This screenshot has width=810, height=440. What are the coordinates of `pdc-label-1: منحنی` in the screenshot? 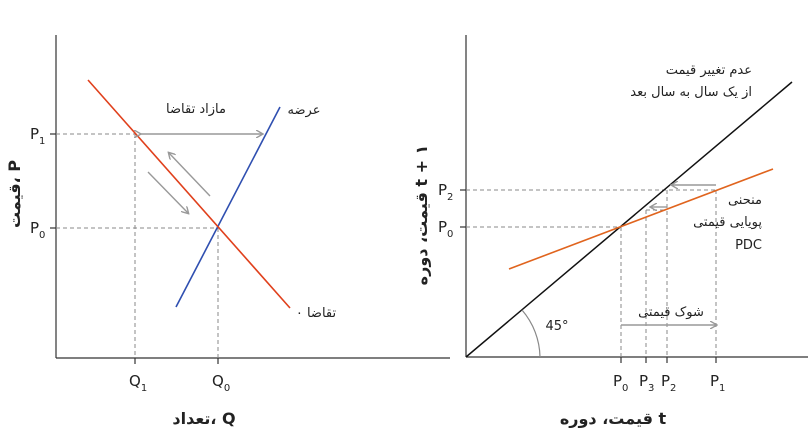 It's located at (745, 200).